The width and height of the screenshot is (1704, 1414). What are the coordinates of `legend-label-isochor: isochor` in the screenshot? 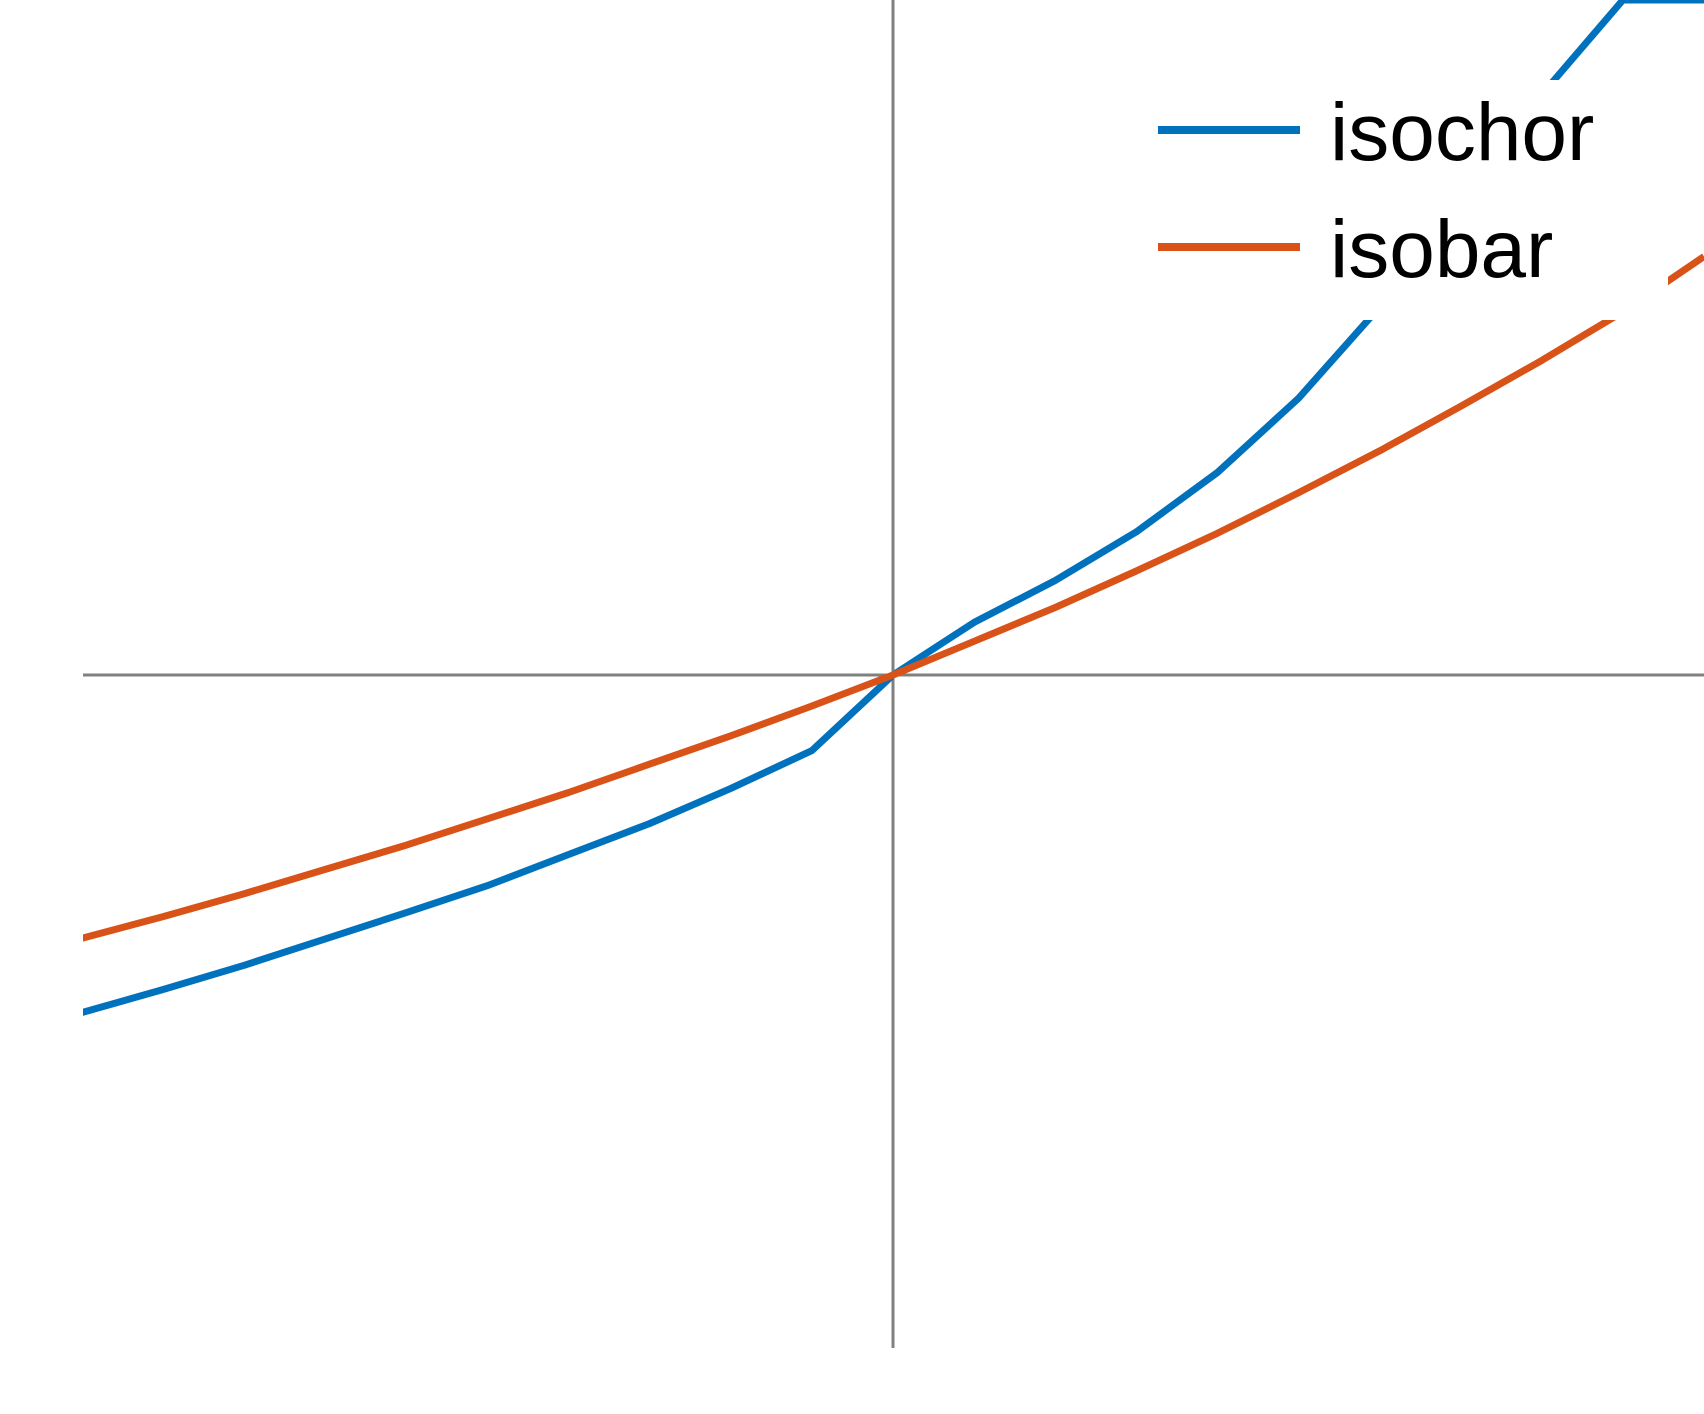 It's located at (1462, 132).